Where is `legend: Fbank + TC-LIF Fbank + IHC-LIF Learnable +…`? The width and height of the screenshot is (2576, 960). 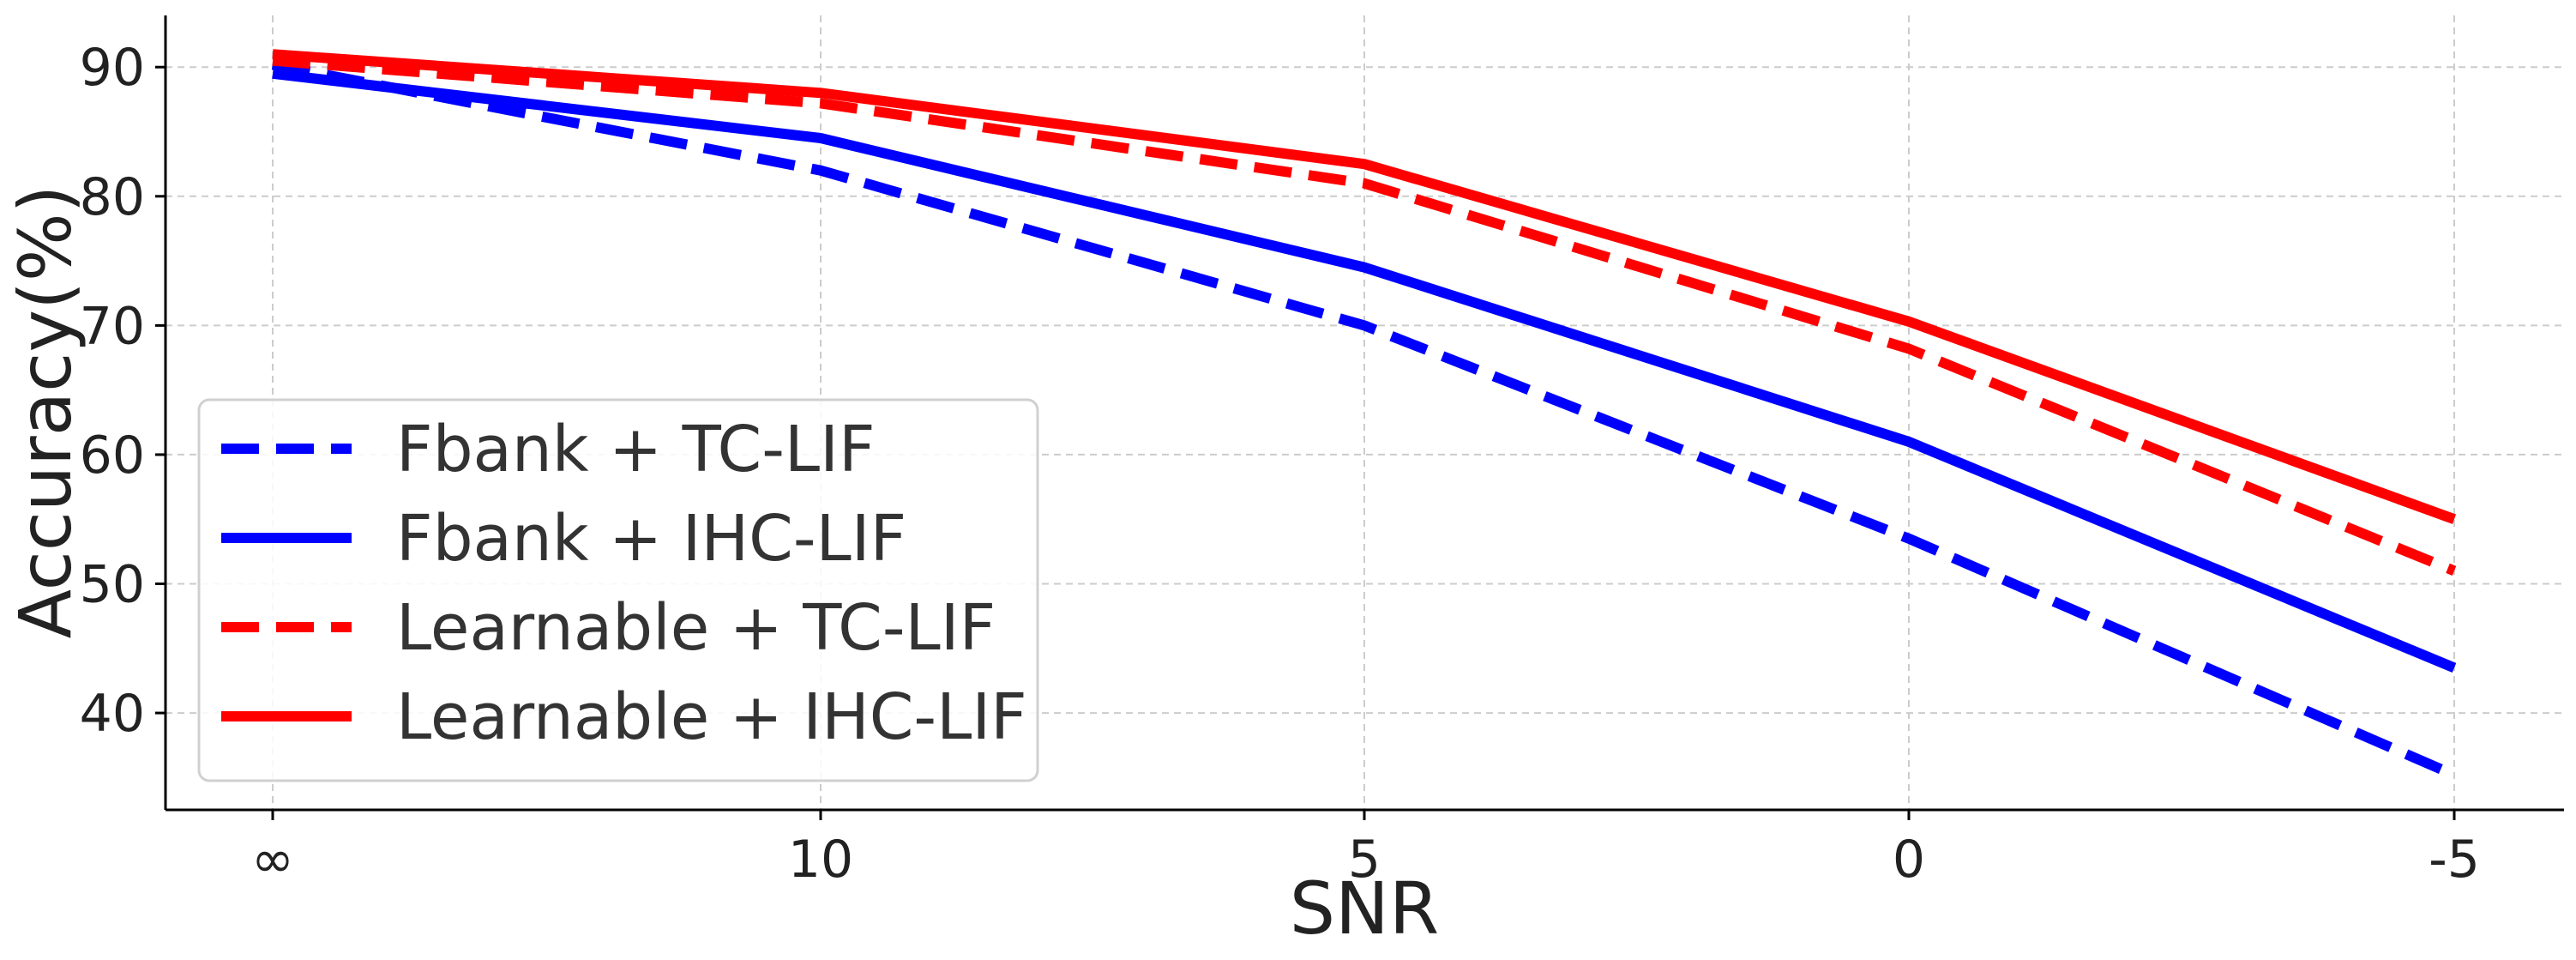
legend: Fbank + TC-LIF Fbank + IHC-LIF Learnable +… is located at coordinates (618, 590).